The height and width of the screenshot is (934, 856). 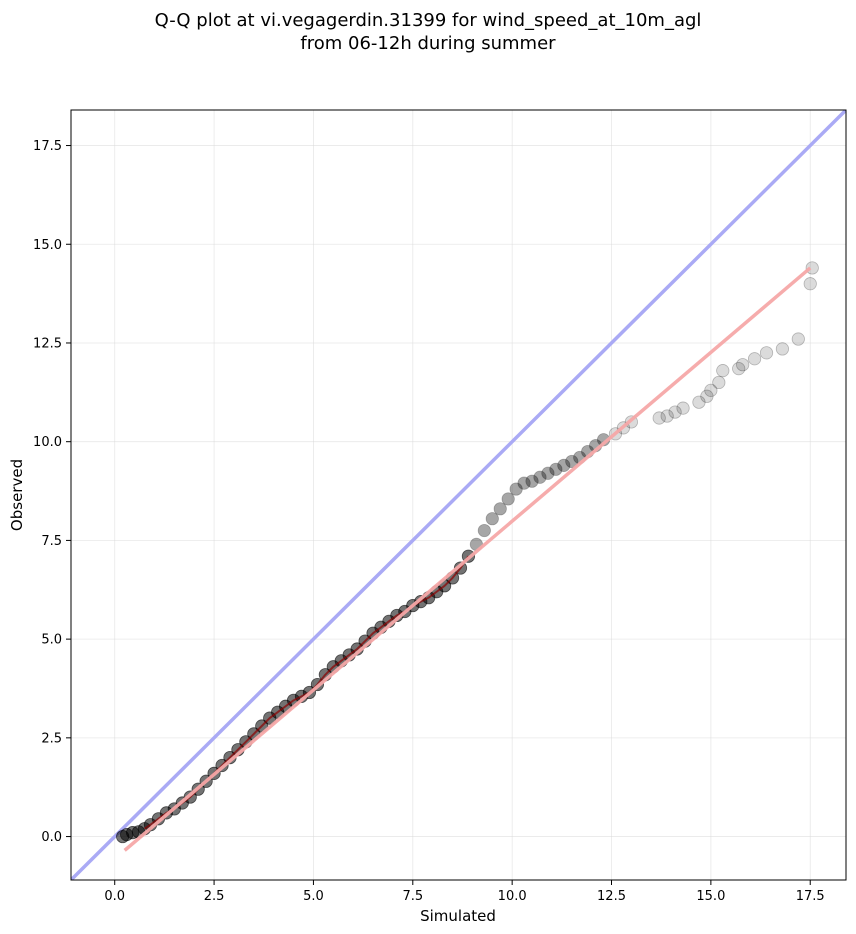 I want to click on chart-title-line-2: from 06-12h during summer, so click(x=428, y=43).